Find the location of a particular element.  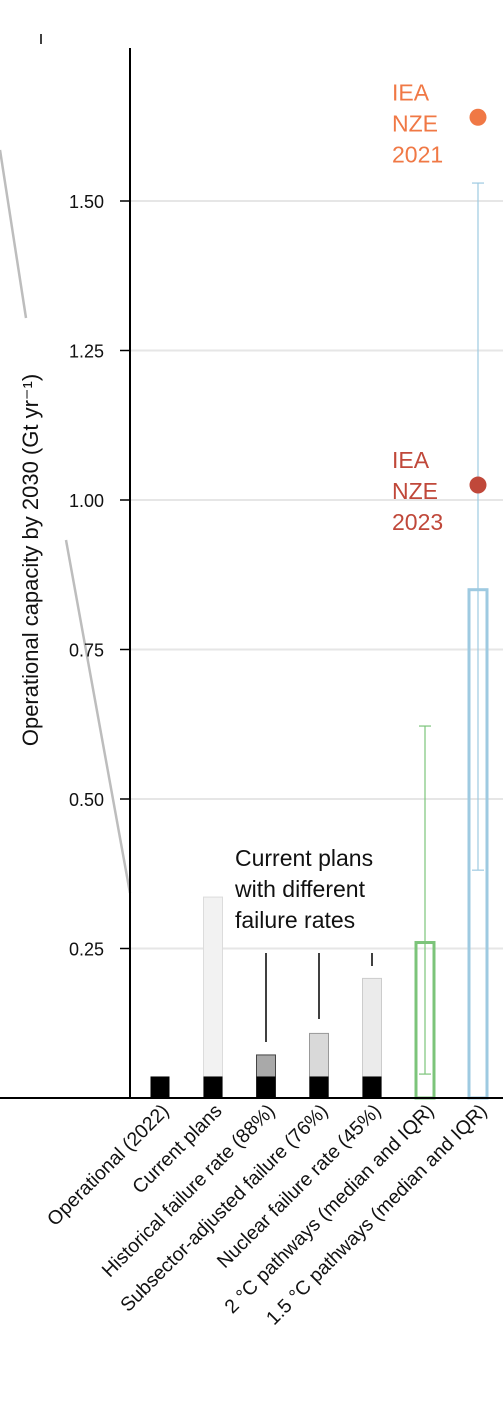

y-tick-label: 1.25 is located at coordinates (86, 352).